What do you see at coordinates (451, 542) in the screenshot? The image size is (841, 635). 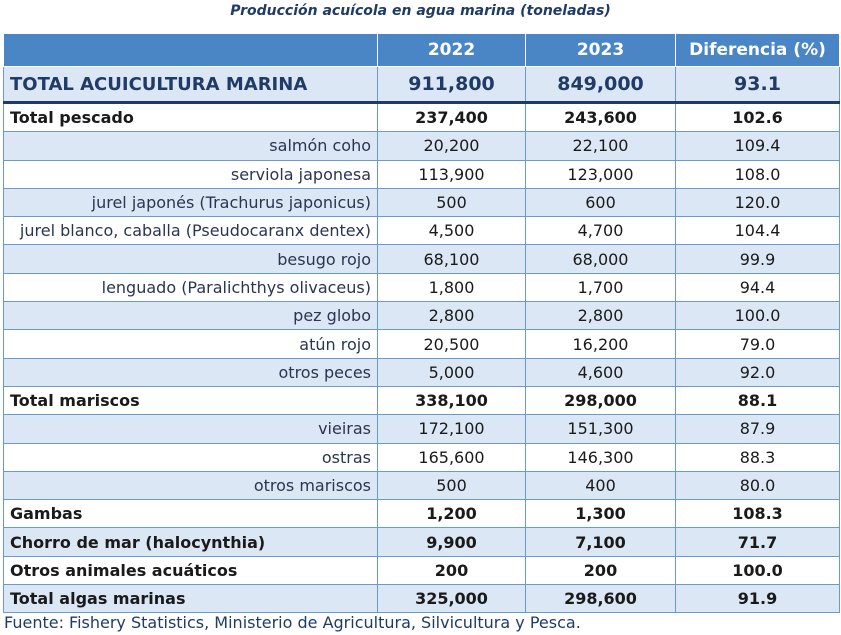 I see `value-2022: 9,900` at bounding box center [451, 542].